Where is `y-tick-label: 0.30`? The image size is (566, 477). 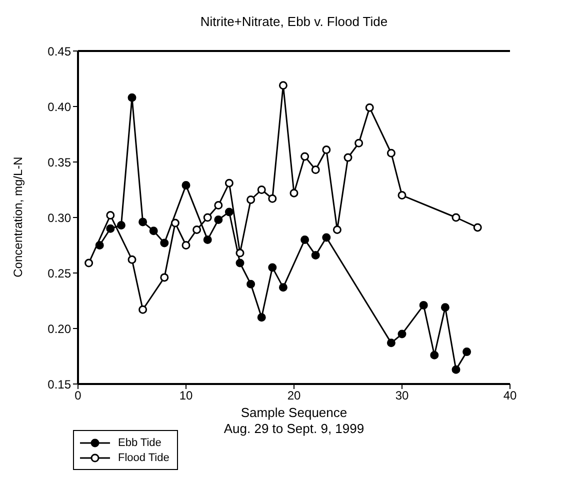
y-tick-label: 0.30 is located at coordinates (60, 217).